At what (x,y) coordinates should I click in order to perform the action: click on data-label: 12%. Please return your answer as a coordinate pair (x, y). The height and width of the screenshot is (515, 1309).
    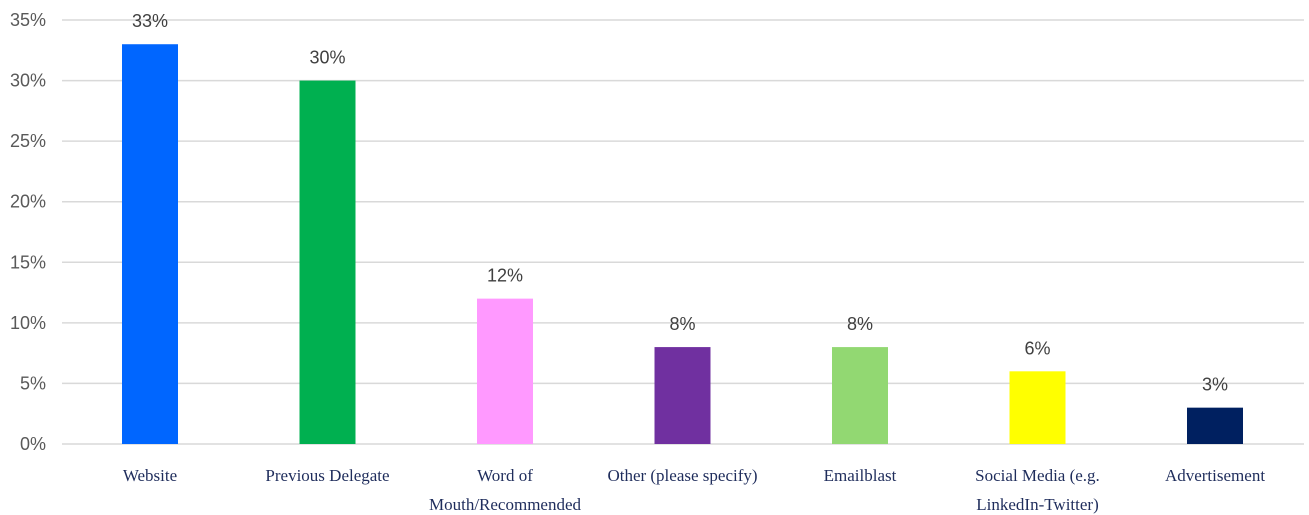
    Looking at the image, I should click on (505, 276).